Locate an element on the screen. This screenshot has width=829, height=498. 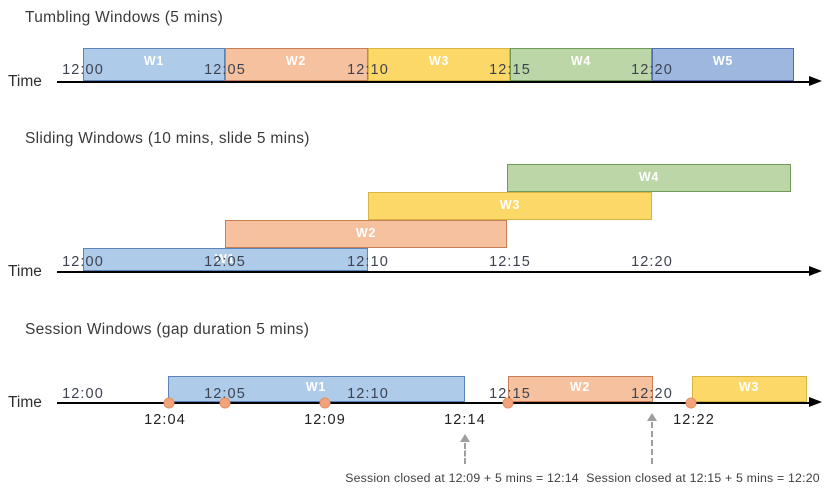
event-time-label: 12:04 is located at coordinates (165, 420).